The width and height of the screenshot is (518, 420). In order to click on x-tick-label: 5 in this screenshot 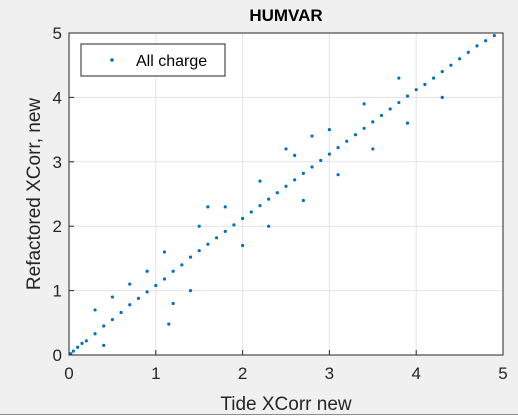, I will do `click(502, 373)`.